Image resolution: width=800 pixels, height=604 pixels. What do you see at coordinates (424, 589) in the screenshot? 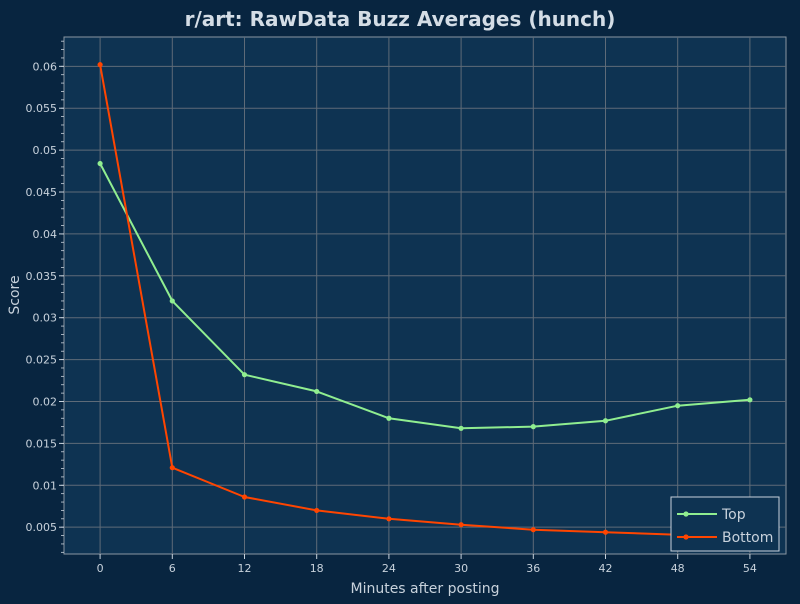
I see `x-axis-label: Minutes after posting` at bounding box center [424, 589].